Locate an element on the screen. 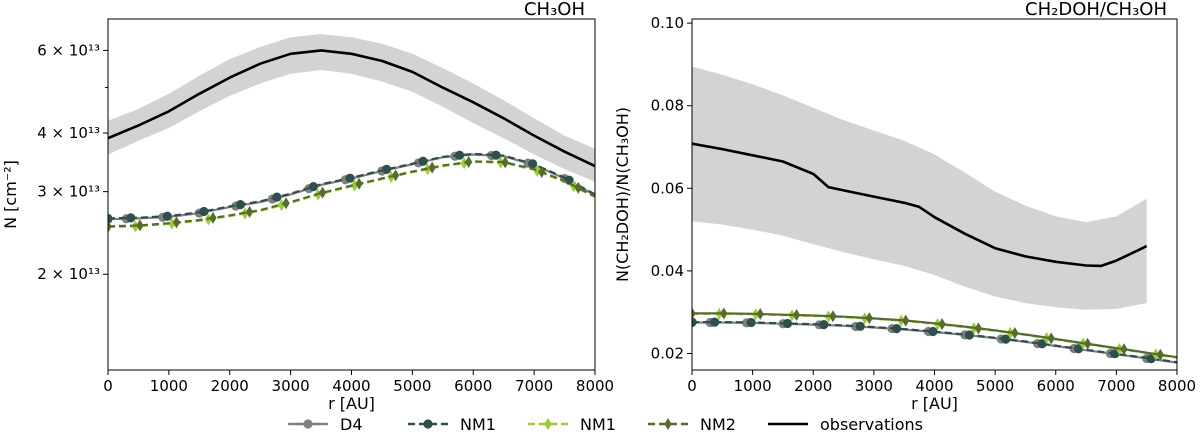 This screenshot has width=1200, height=432. panel-title: CH₃OH is located at coordinates (554, 10).